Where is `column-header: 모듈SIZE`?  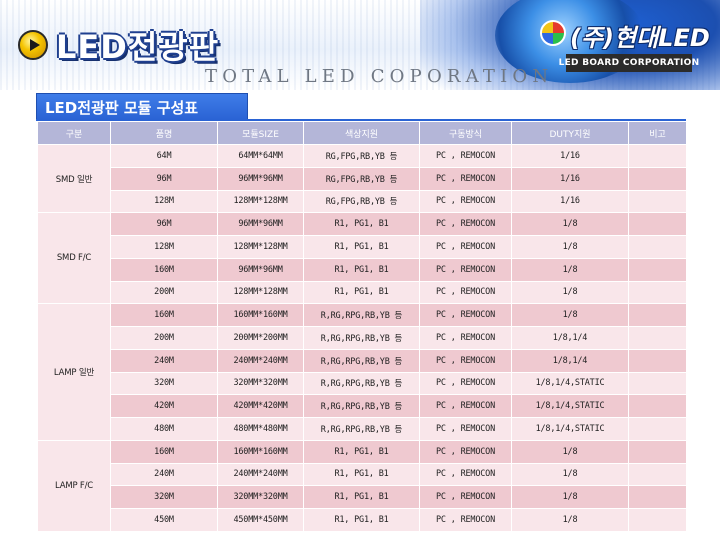
column-header: 모듈SIZE is located at coordinates (260, 133).